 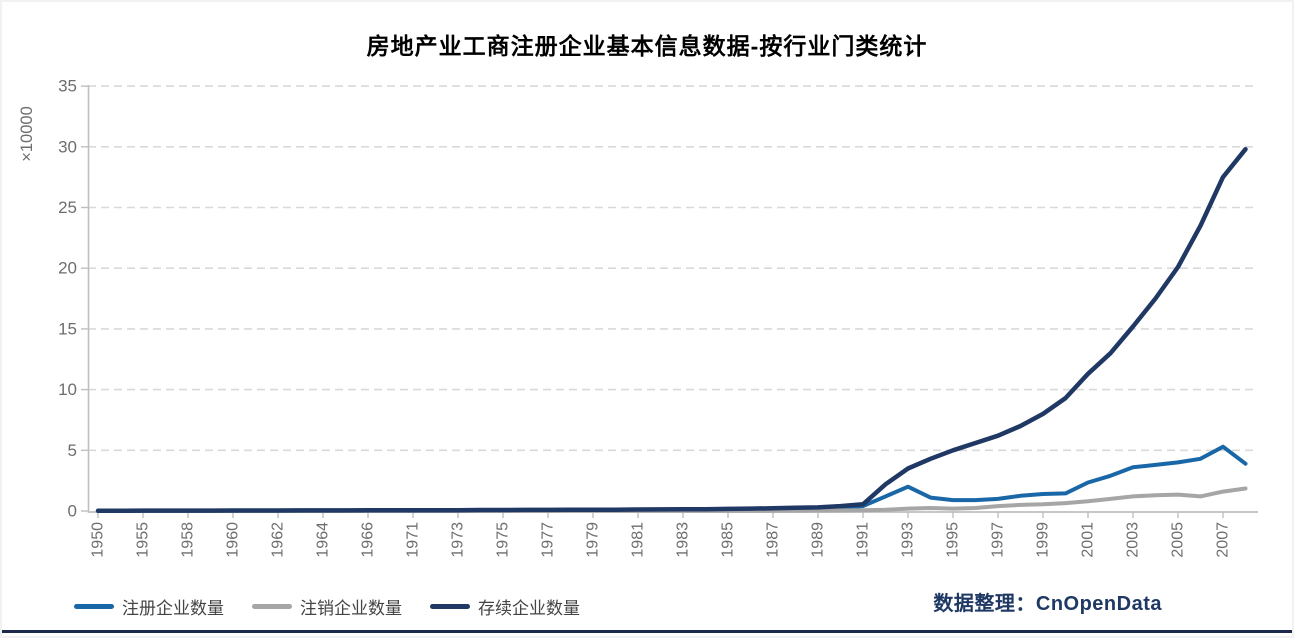 What do you see at coordinates (72, 450) in the screenshot?
I see `y-tick-label: 5` at bounding box center [72, 450].